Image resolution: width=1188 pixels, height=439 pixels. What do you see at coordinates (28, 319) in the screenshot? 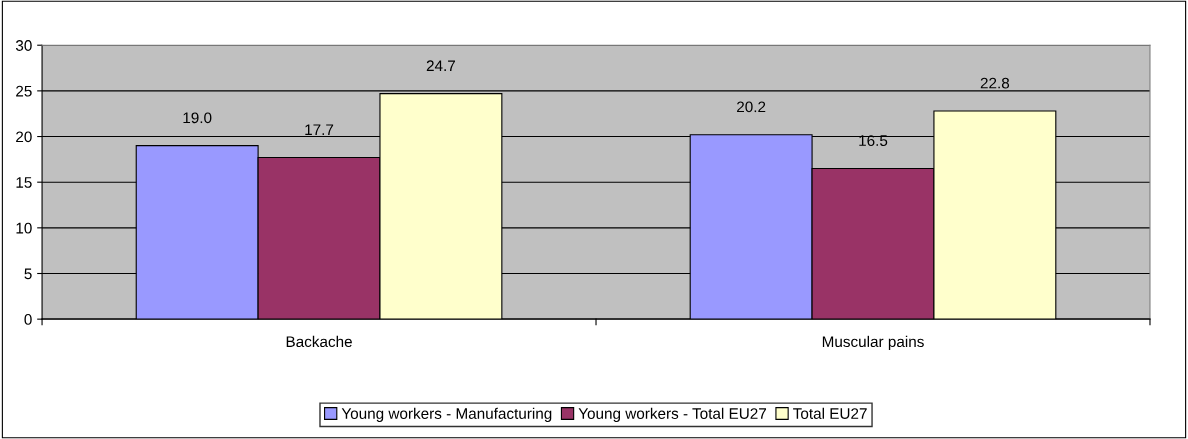
I see `y-tick-label: 0` at bounding box center [28, 319].